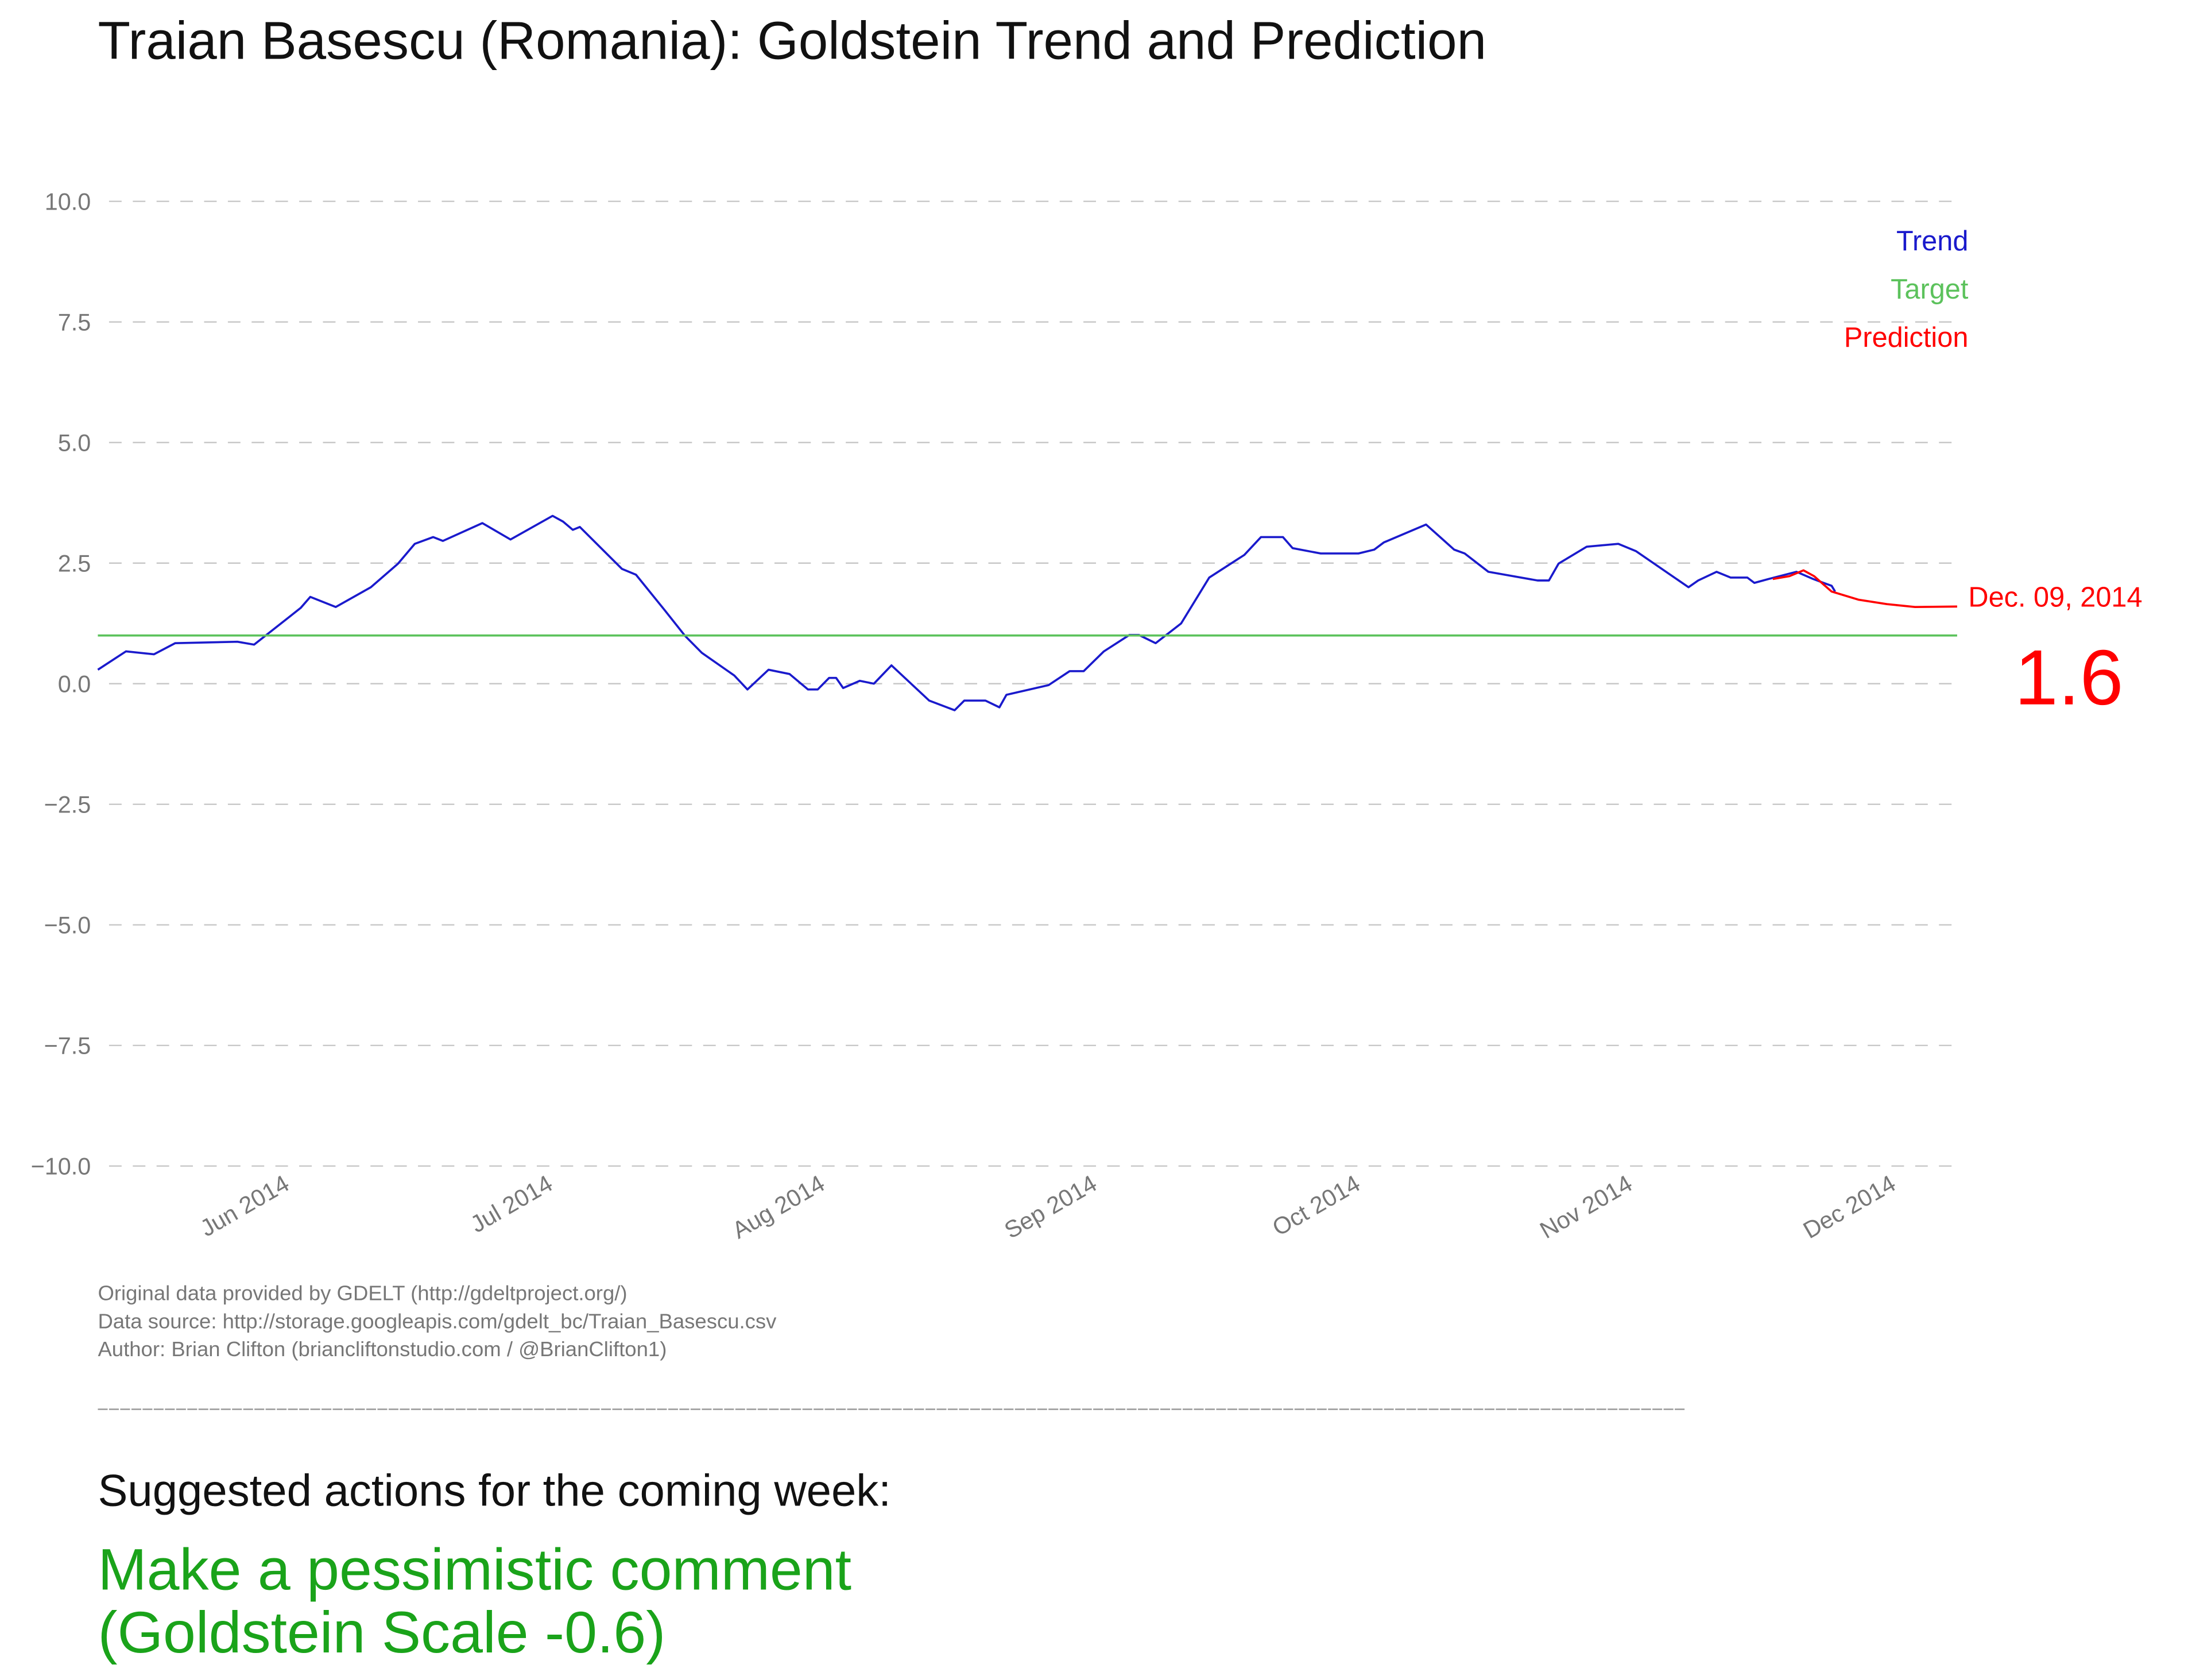 This screenshot has height=1680, width=2192. What do you see at coordinates (1849, 1207) in the screenshot?
I see `x-tick-label: Dec 2014` at bounding box center [1849, 1207].